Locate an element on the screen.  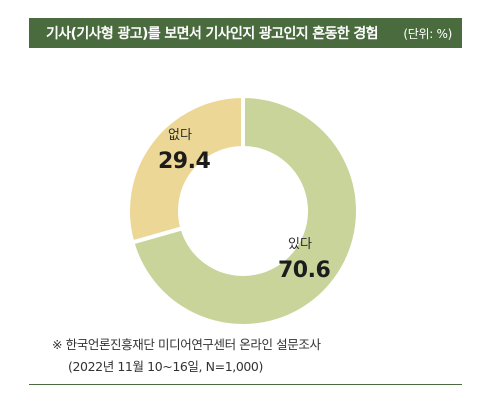
donut-labels: 있다 70.6 없다 29.4 is located at coordinates (244, 205).